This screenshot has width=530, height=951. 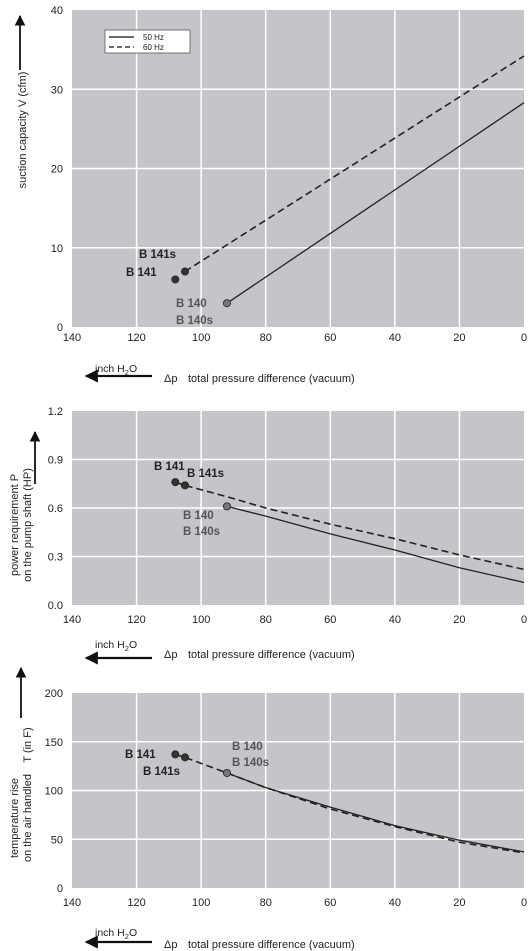 What do you see at coordinates (54, 694) in the screenshot?
I see `y-tick-label: 200` at bounding box center [54, 694].